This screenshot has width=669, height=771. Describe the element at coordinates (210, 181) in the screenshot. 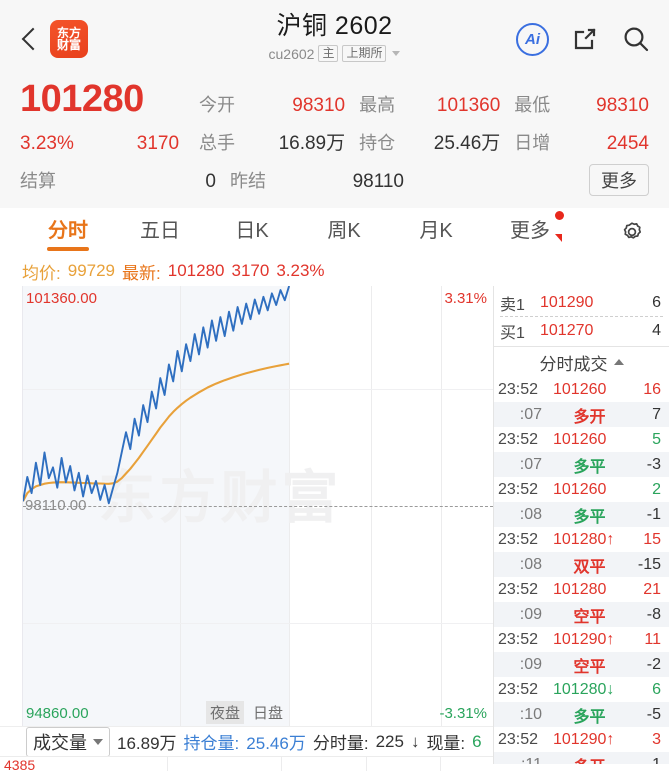

I see `settlement-value: 0` at that location.